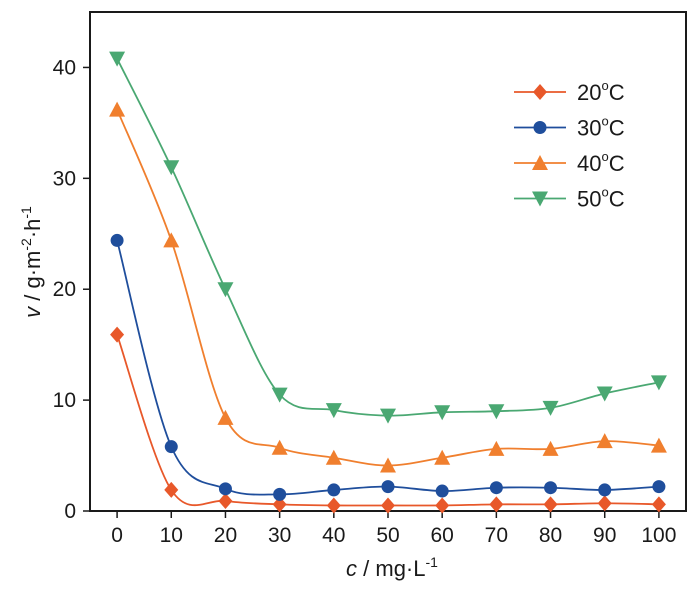 This screenshot has height=591, width=700. I want to click on y-axis-unit-b-exponent: -1, so click(26, 212).